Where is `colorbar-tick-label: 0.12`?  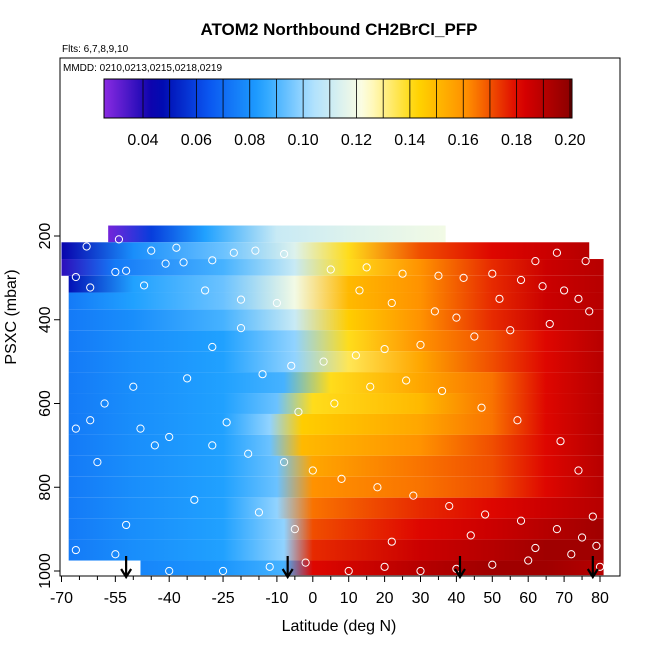
colorbar-tick-label: 0.12 is located at coordinates (356, 140).